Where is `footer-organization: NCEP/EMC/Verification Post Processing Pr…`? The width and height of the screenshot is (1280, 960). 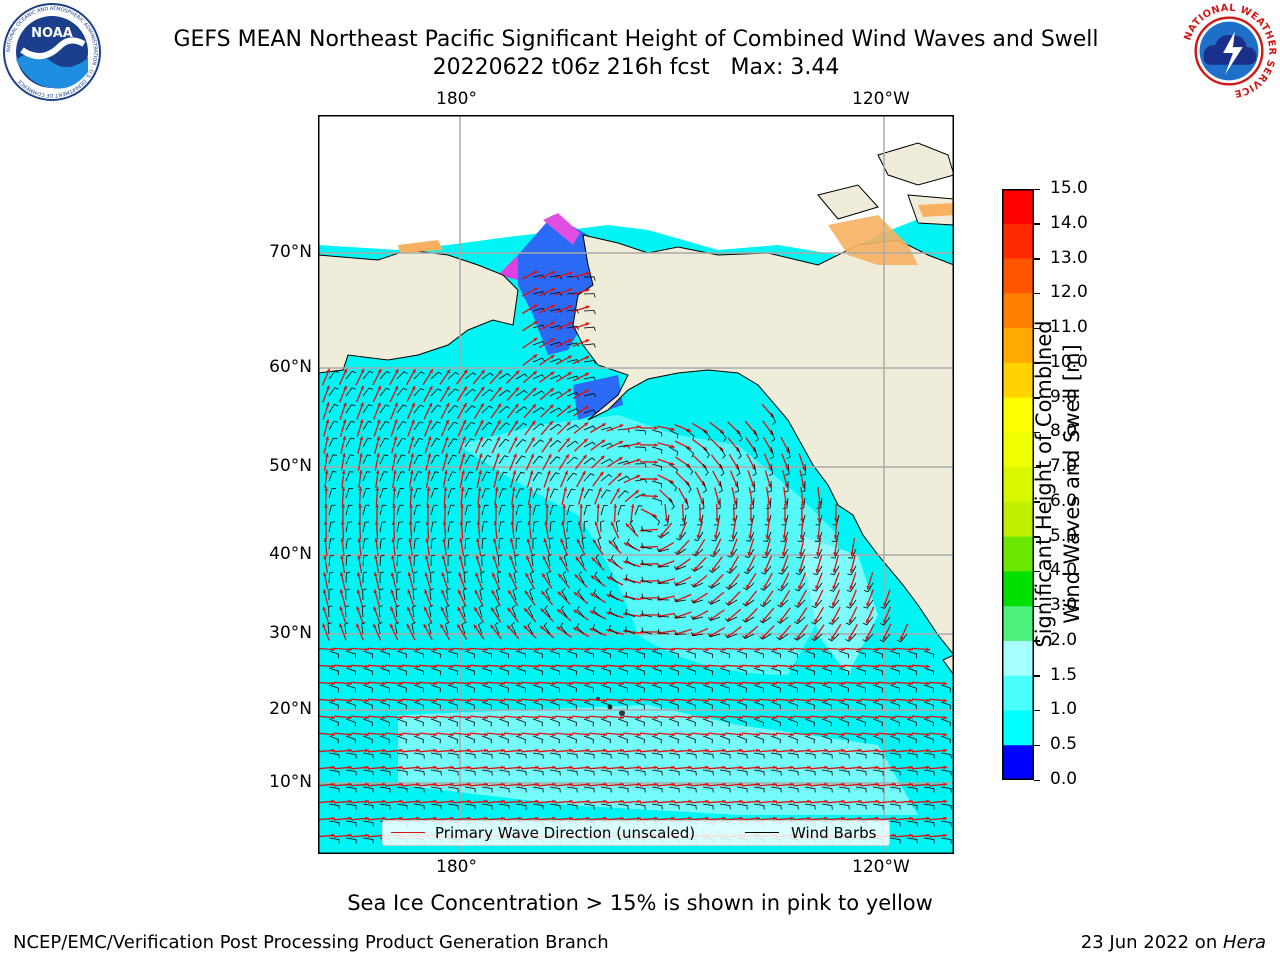
footer-organization: NCEP/EMC/Verification Post Processing Pr… is located at coordinates (311, 942).